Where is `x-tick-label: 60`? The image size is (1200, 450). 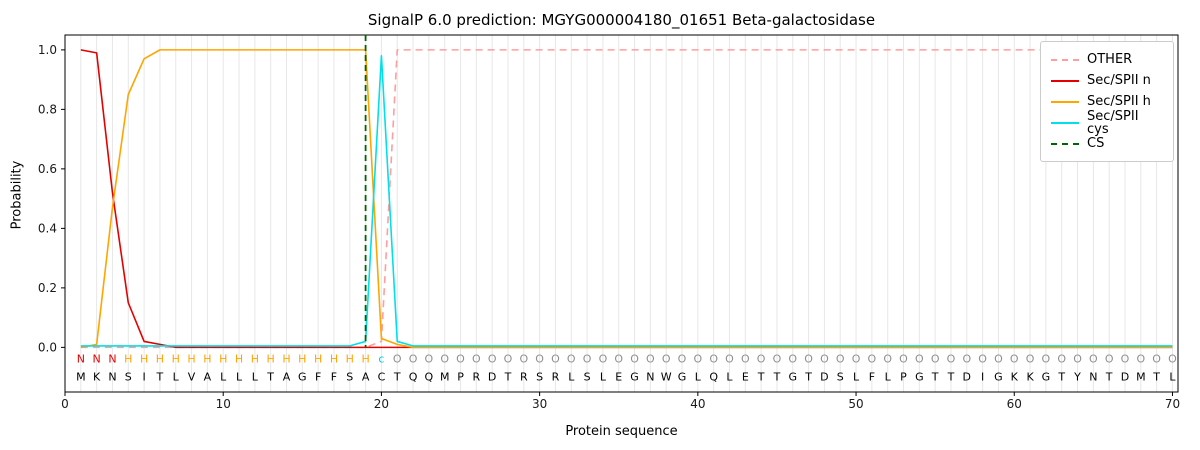 x-tick-label: 60 is located at coordinates (1014, 404).